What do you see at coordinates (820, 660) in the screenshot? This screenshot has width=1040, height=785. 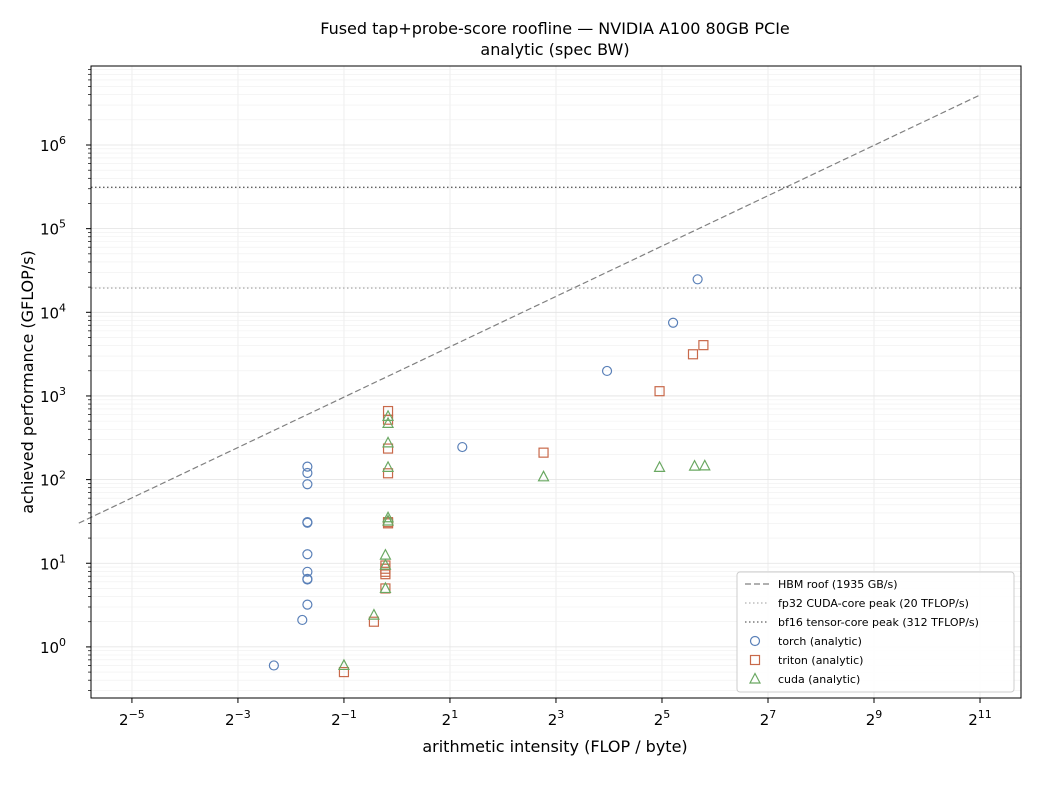 I see `legend-label: triton (analytic)` at bounding box center [820, 660].